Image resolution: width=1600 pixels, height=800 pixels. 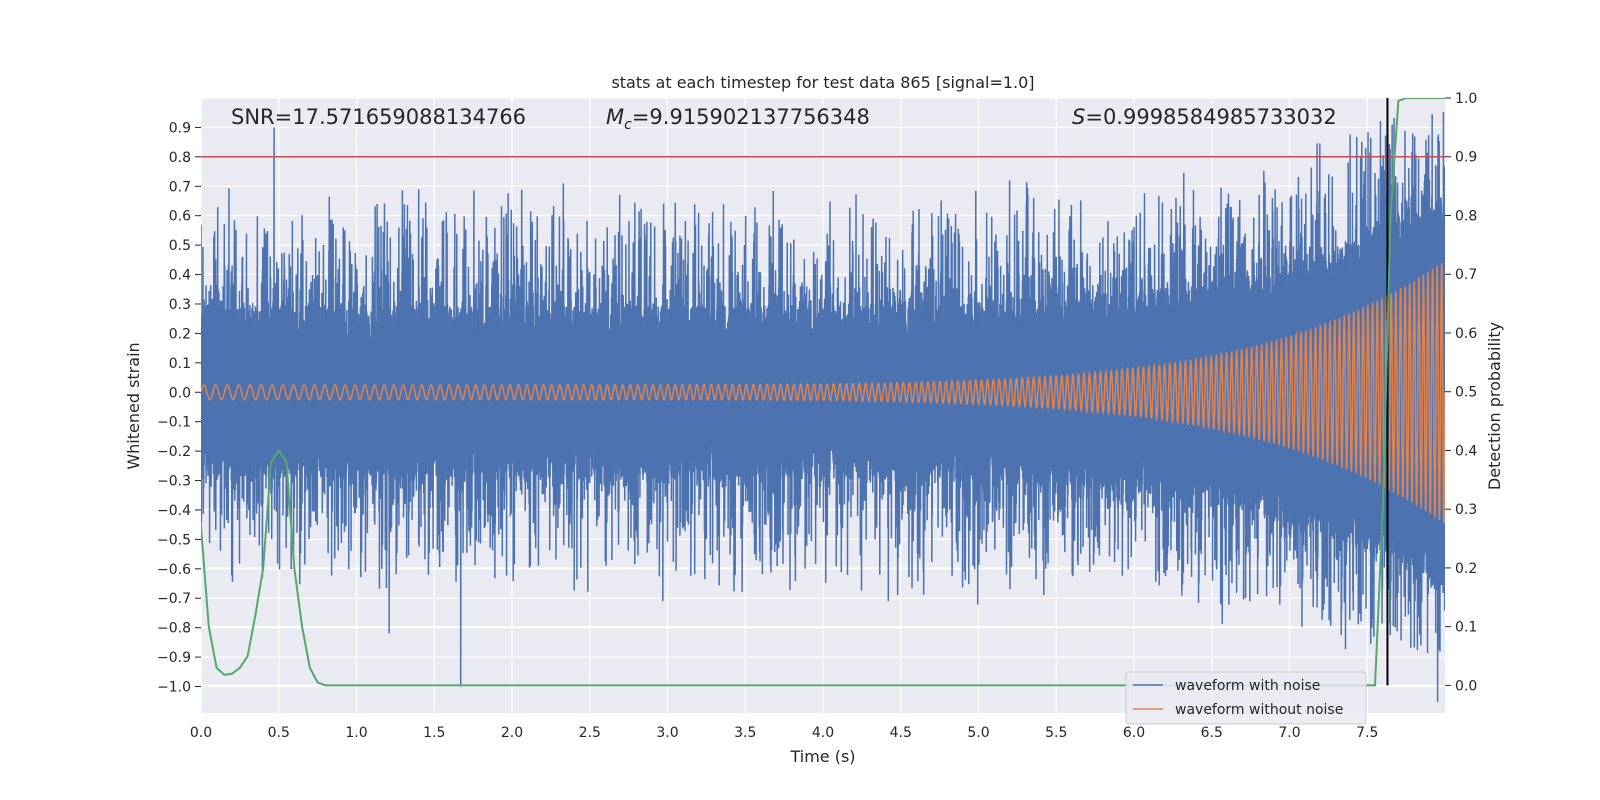 I want to click on y-tick-label: −0.2, so click(x=174, y=452).